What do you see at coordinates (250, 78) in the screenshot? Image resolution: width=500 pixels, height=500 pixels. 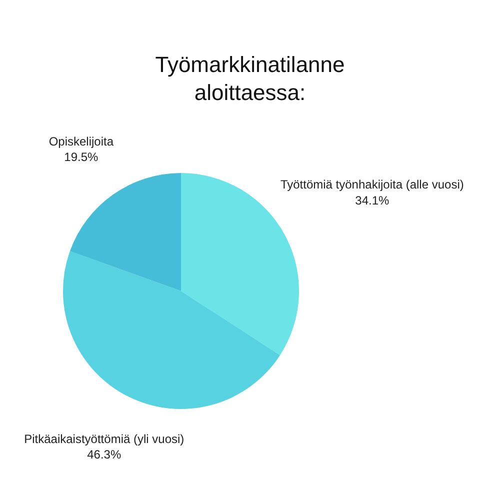 I see `chart-title: Työmarkkinatilanne aloittaessa:` at bounding box center [250, 78].